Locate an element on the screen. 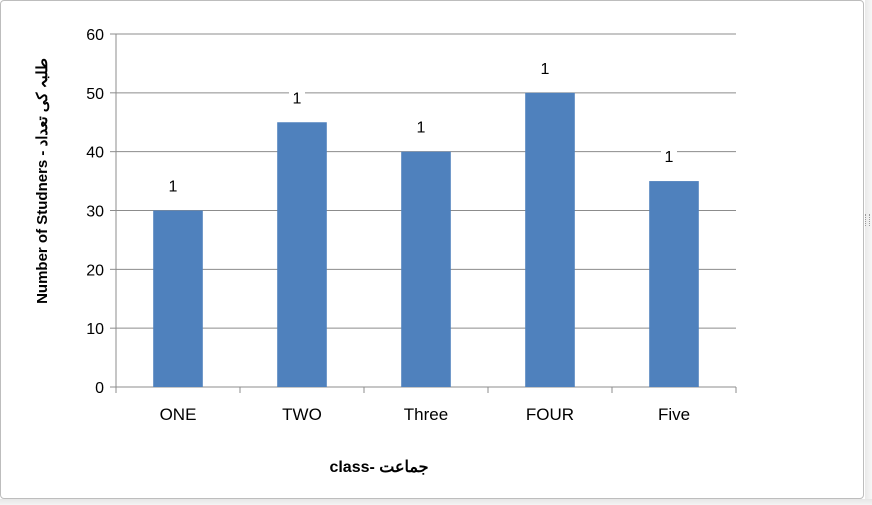 This screenshot has width=872, height=505. bar-one is located at coordinates (178, 298).